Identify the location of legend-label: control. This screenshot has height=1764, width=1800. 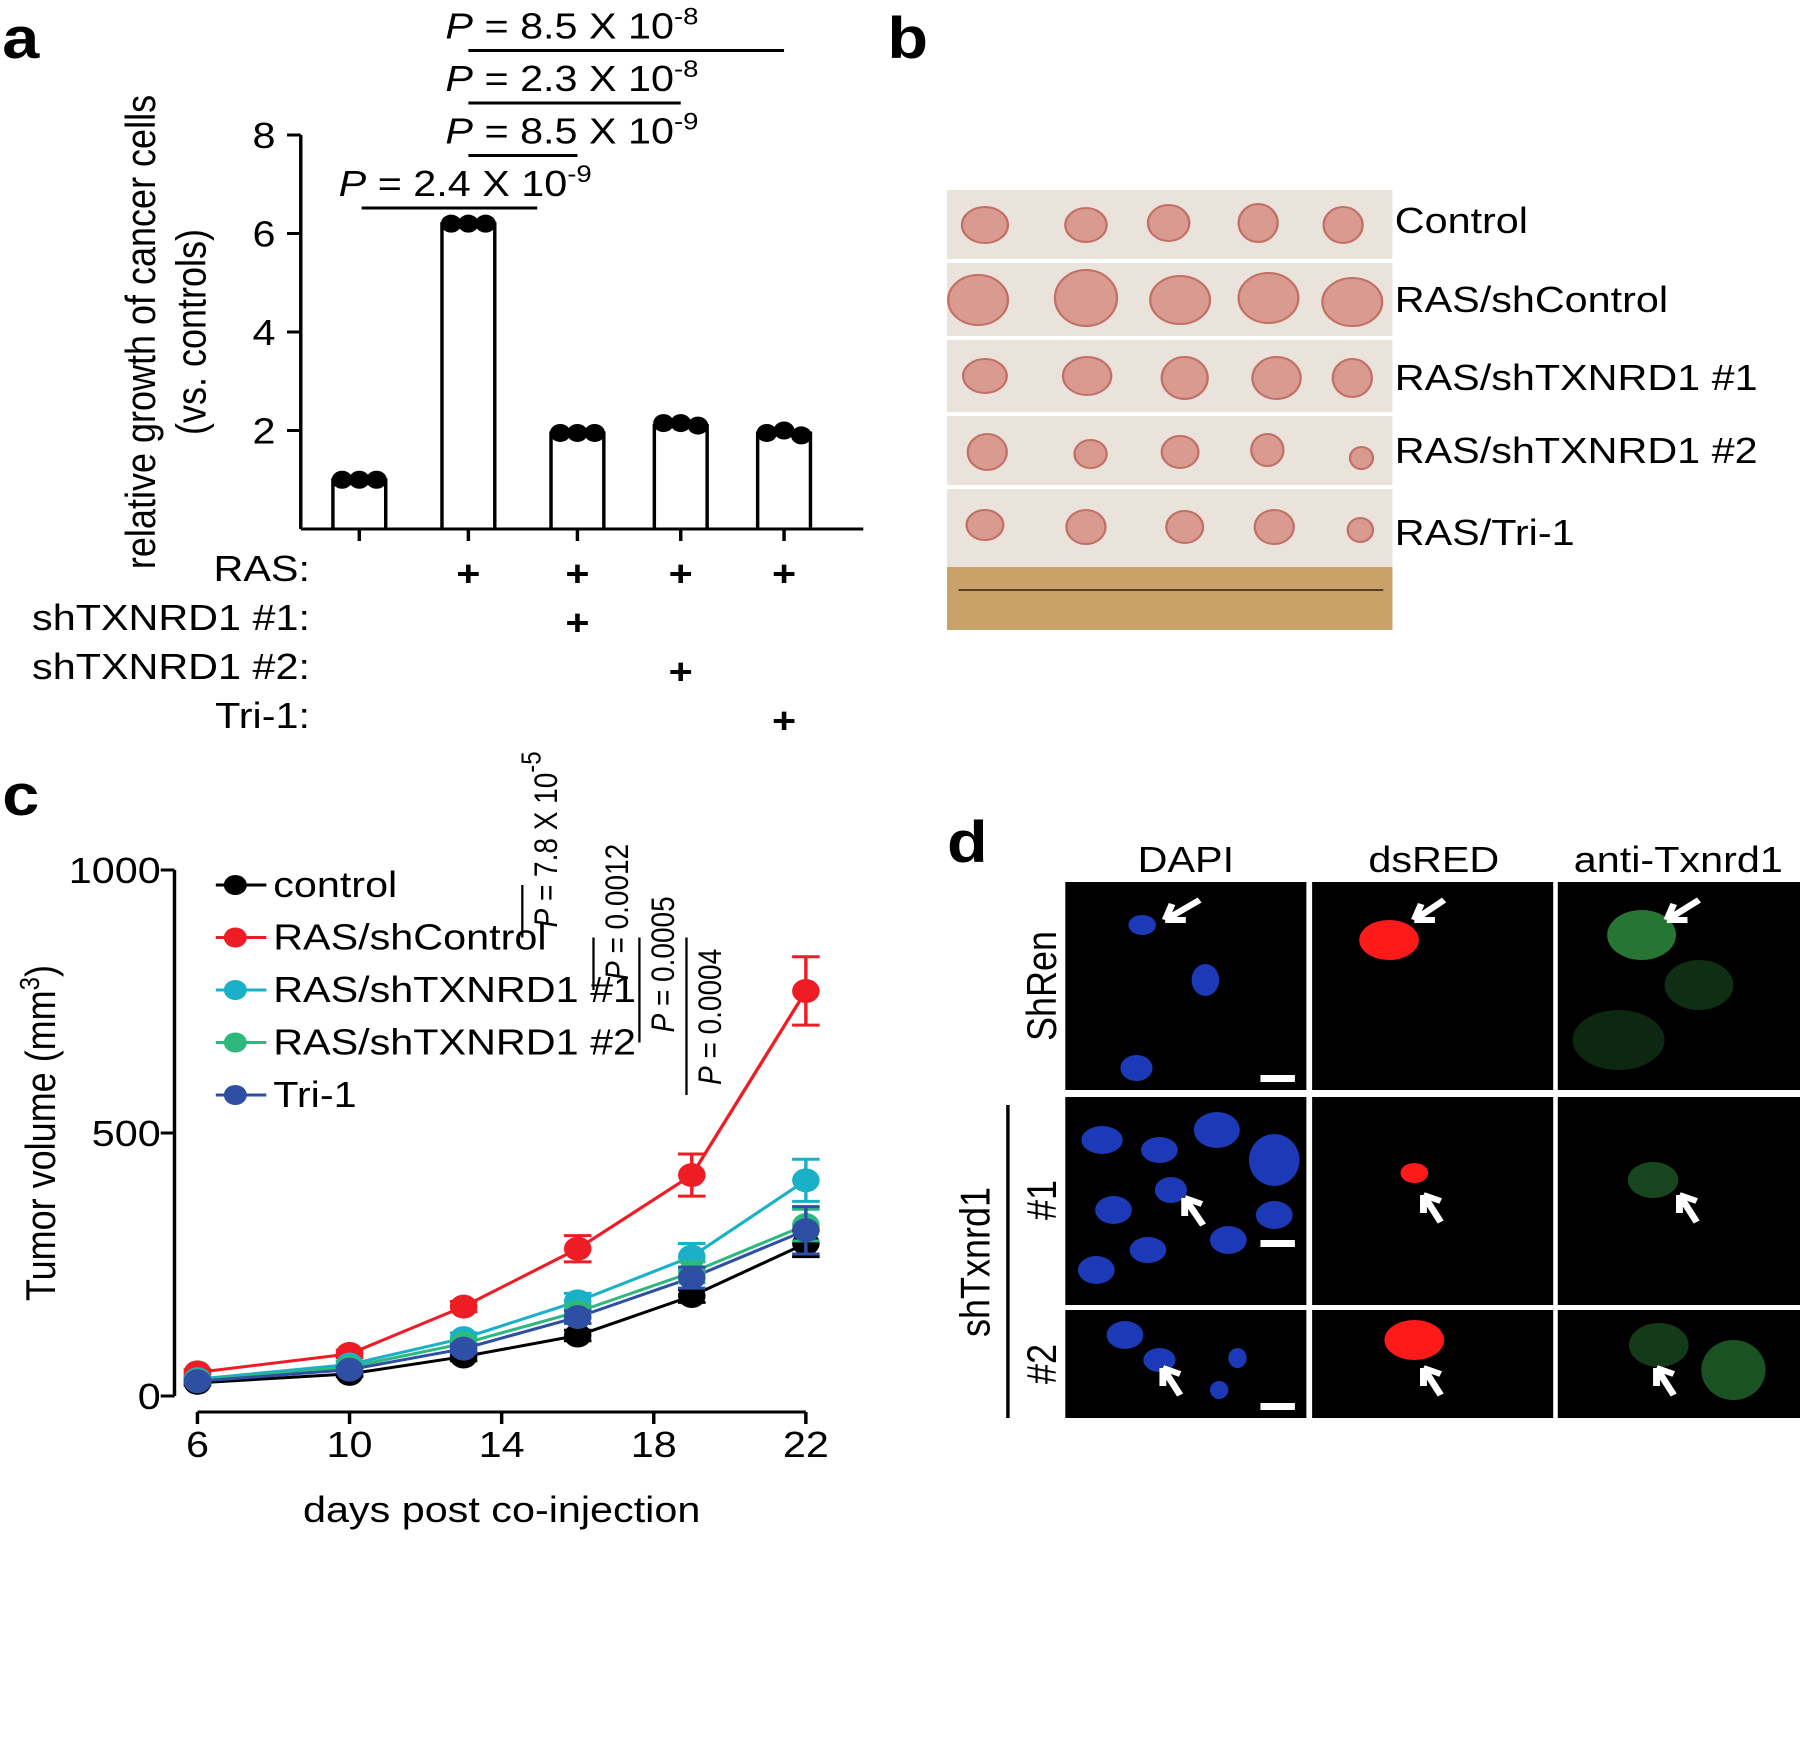
(335, 885).